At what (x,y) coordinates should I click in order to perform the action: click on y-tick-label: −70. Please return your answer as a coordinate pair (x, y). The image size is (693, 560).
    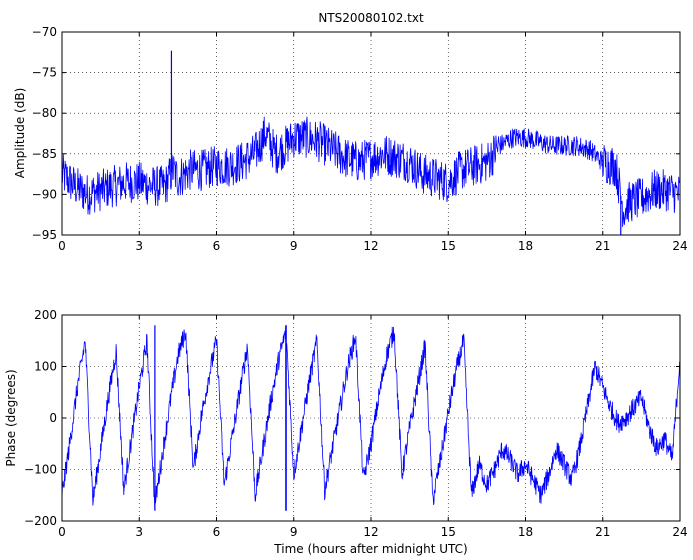
    Looking at the image, I should click on (44, 32).